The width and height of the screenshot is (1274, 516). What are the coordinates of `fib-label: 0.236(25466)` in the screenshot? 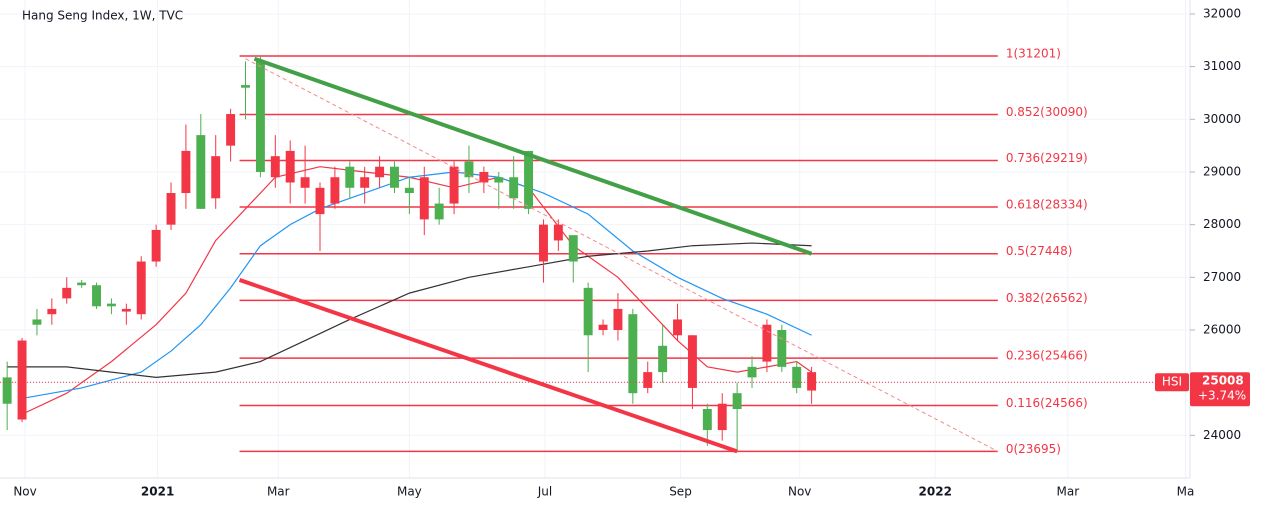 It's located at (1047, 356).